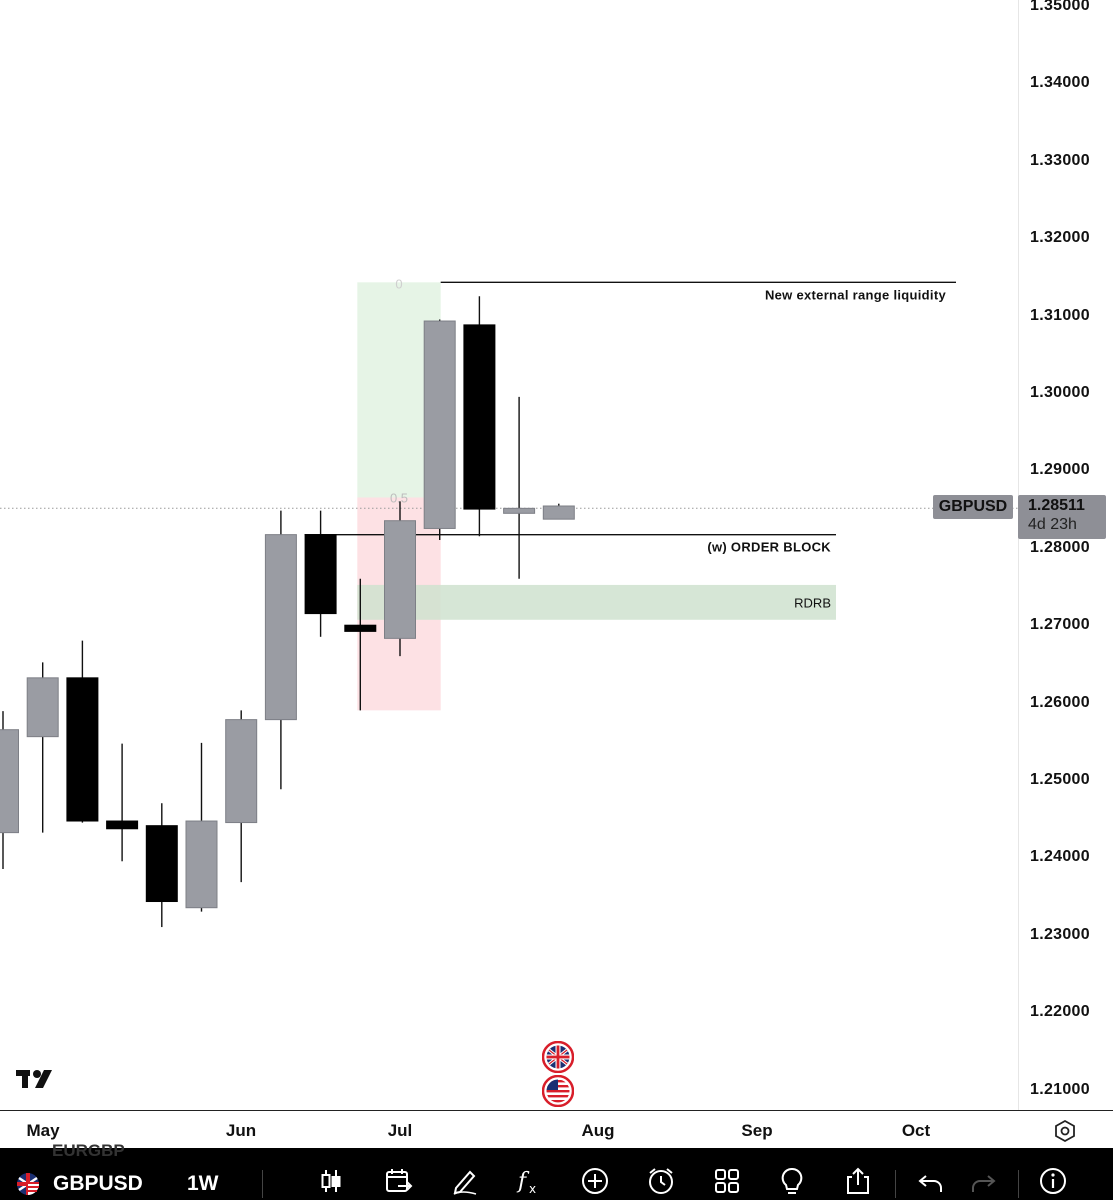  I want to click on price-tick-label: 1.30000, so click(1060, 392).